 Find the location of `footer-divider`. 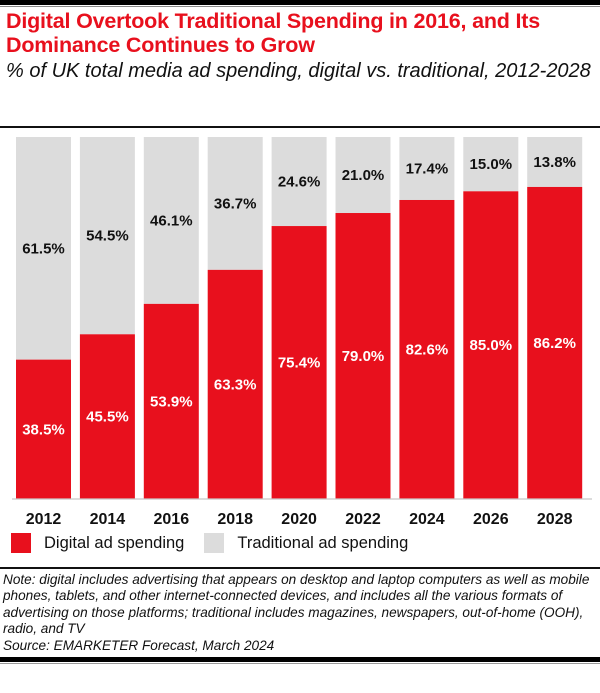

footer-divider is located at coordinates (300, 568).